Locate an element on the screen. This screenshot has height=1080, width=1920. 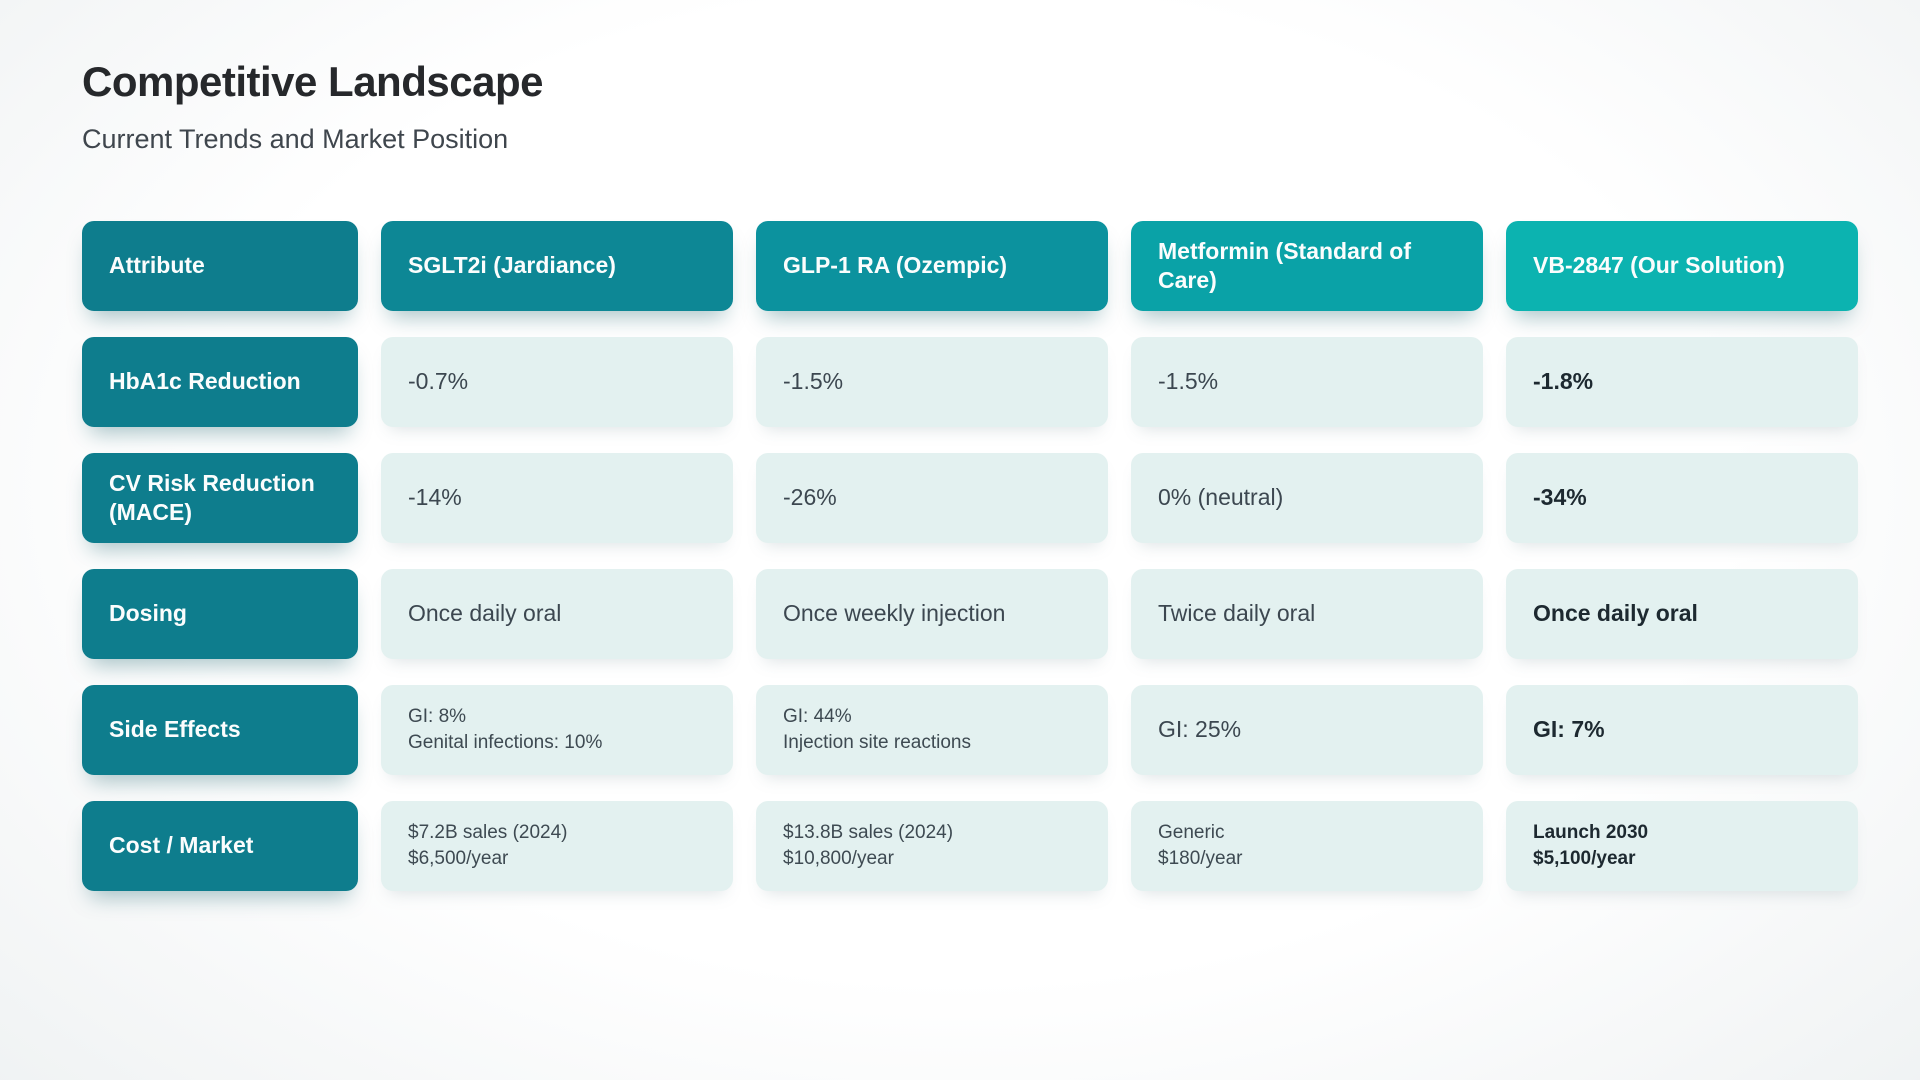
cell-text-line: Metformin (Standard of Care) is located at coordinates (1284, 265).